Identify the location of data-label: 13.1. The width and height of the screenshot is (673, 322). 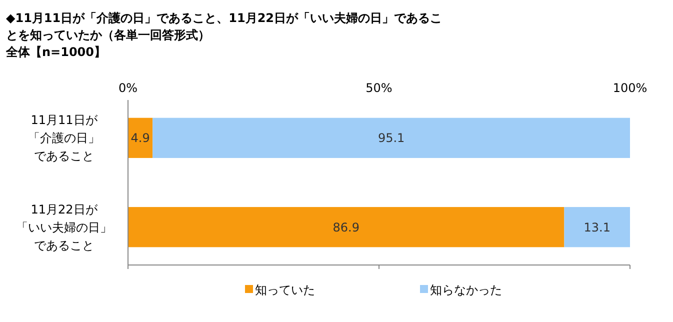
(597, 227).